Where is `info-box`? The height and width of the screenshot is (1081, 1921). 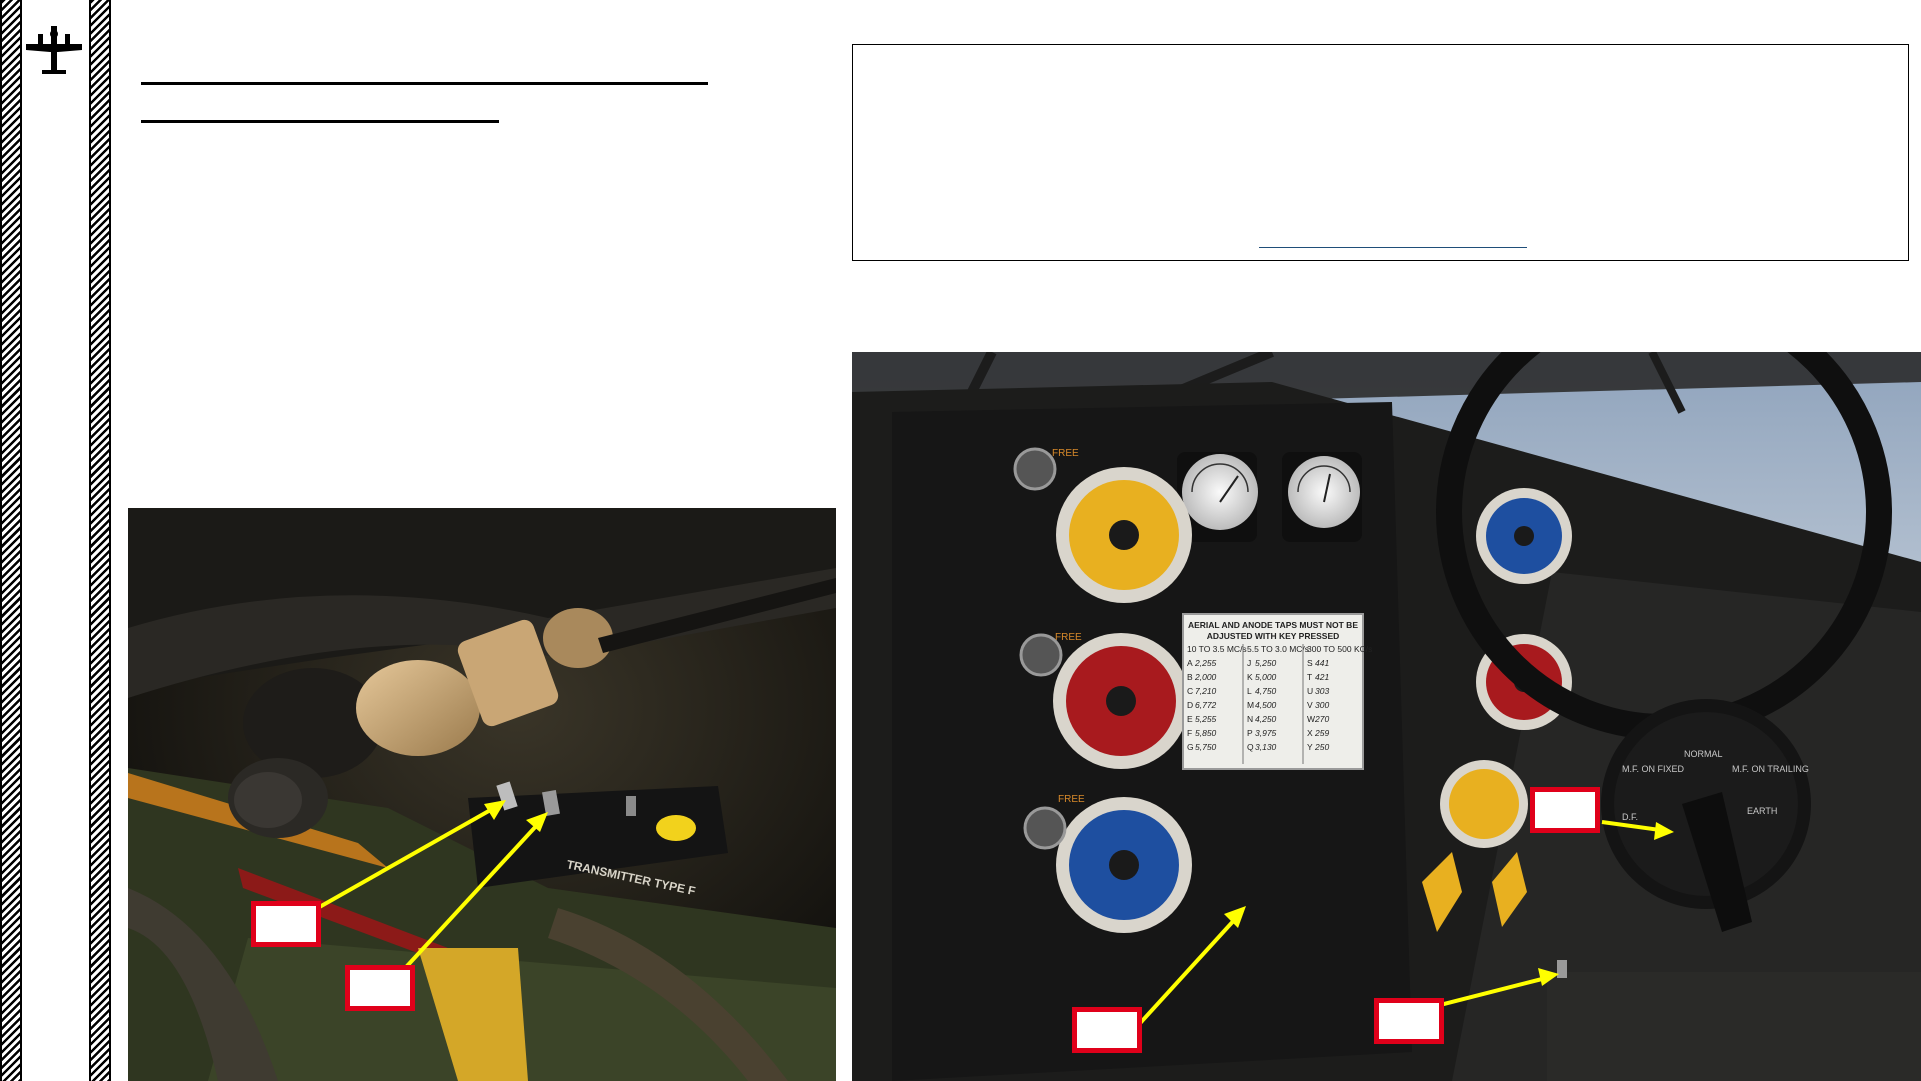
info-box is located at coordinates (1380, 152).